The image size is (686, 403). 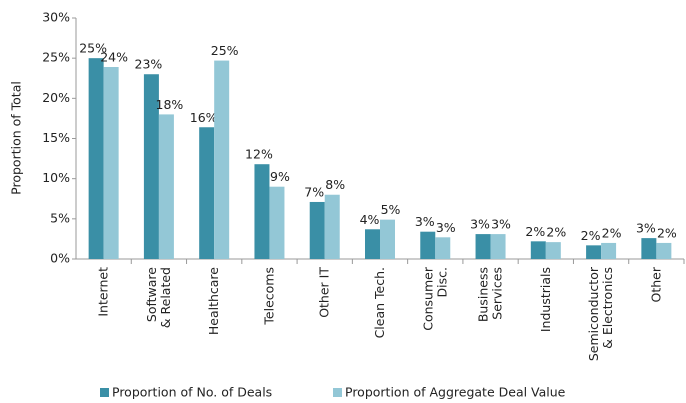 I want to click on x-tick-label: Healthcare, so click(x=213, y=301).